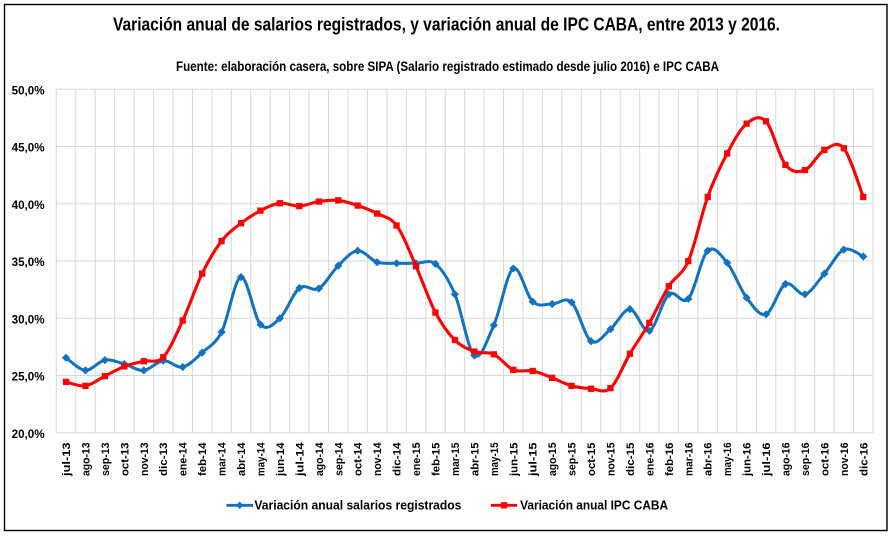 This screenshot has height=536, width=894. I want to click on svg-text: 50,0%, so click(28, 90).